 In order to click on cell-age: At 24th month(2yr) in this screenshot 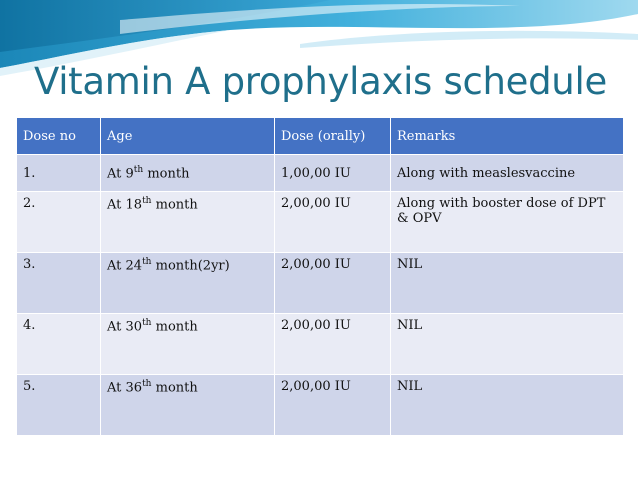, I will do `click(187, 283)`.